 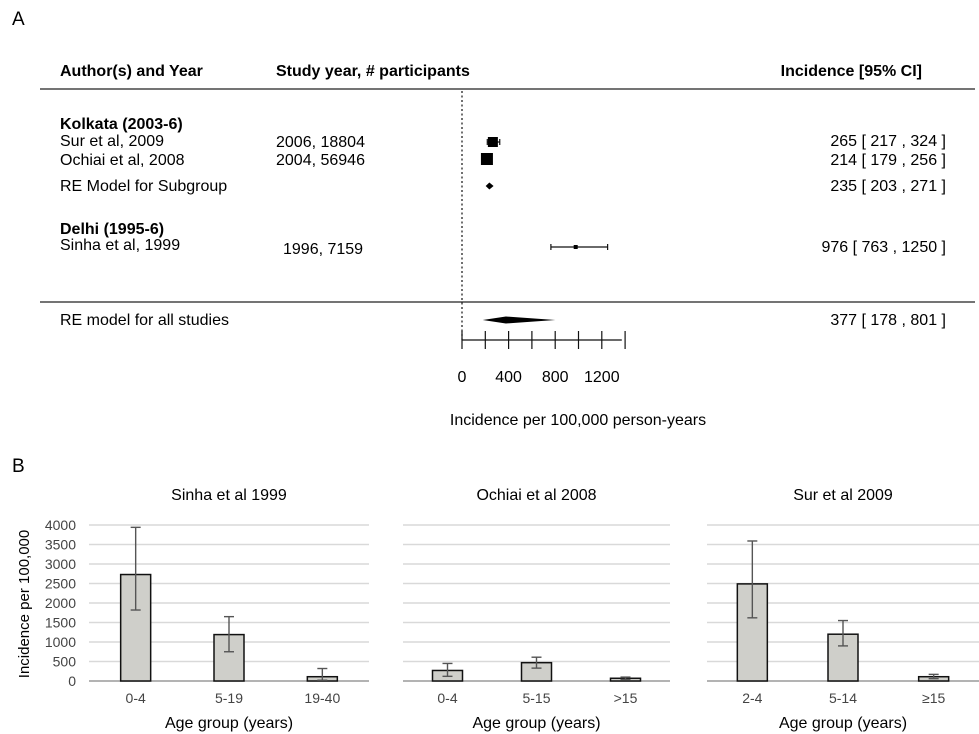 What do you see at coordinates (18, 466) in the screenshot?
I see `panel-b-label: B` at bounding box center [18, 466].